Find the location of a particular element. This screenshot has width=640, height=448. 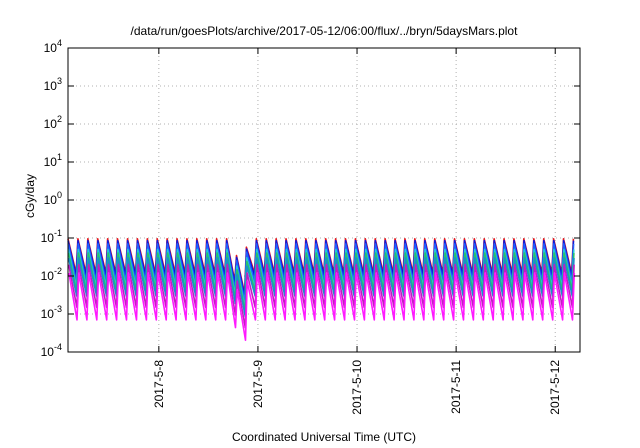

y-tick-label: 10³ is located at coordinates (53, 84).